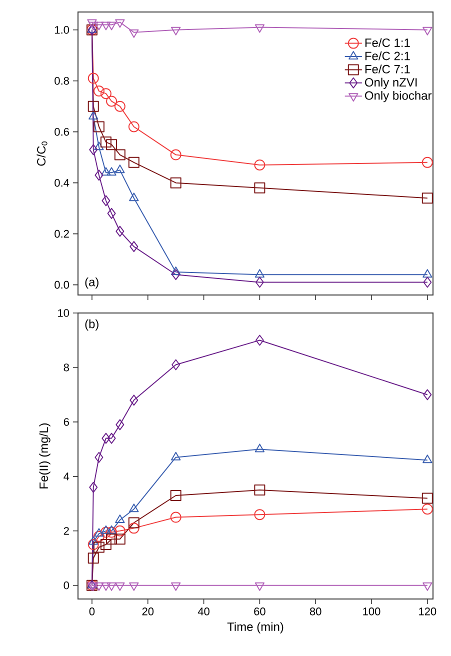 The width and height of the screenshot is (451, 656). What do you see at coordinates (387, 55) in the screenshot?
I see `legend-label: Fe/C 2:1` at bounding box center [387, 55].